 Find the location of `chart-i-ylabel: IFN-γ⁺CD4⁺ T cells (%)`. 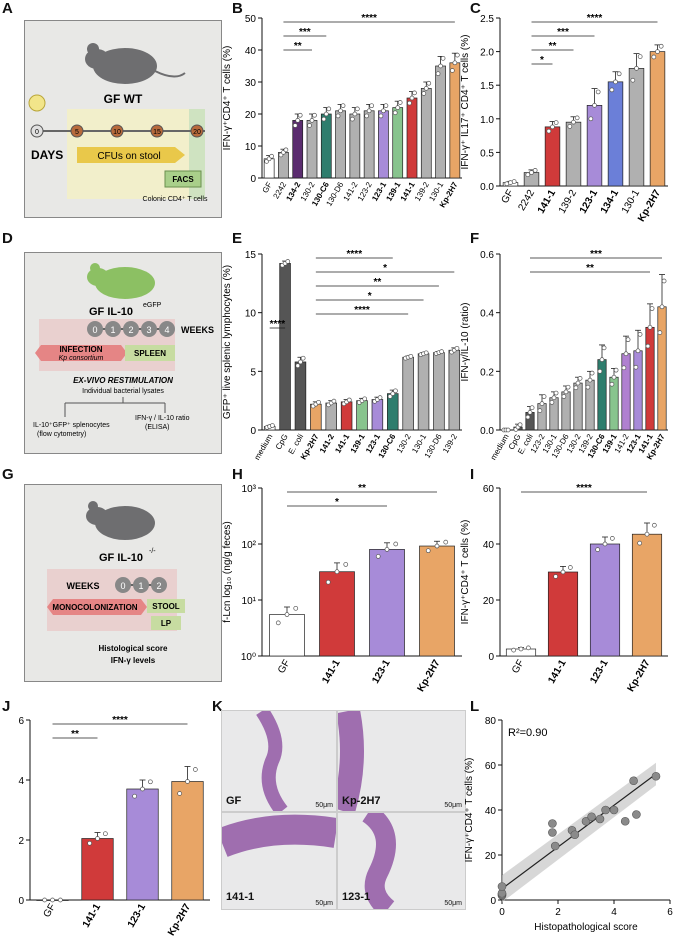

chart-i-ylabel: IFN-γ⁺CD4⁺ T cells (%) is located at coordinates (465, 572).